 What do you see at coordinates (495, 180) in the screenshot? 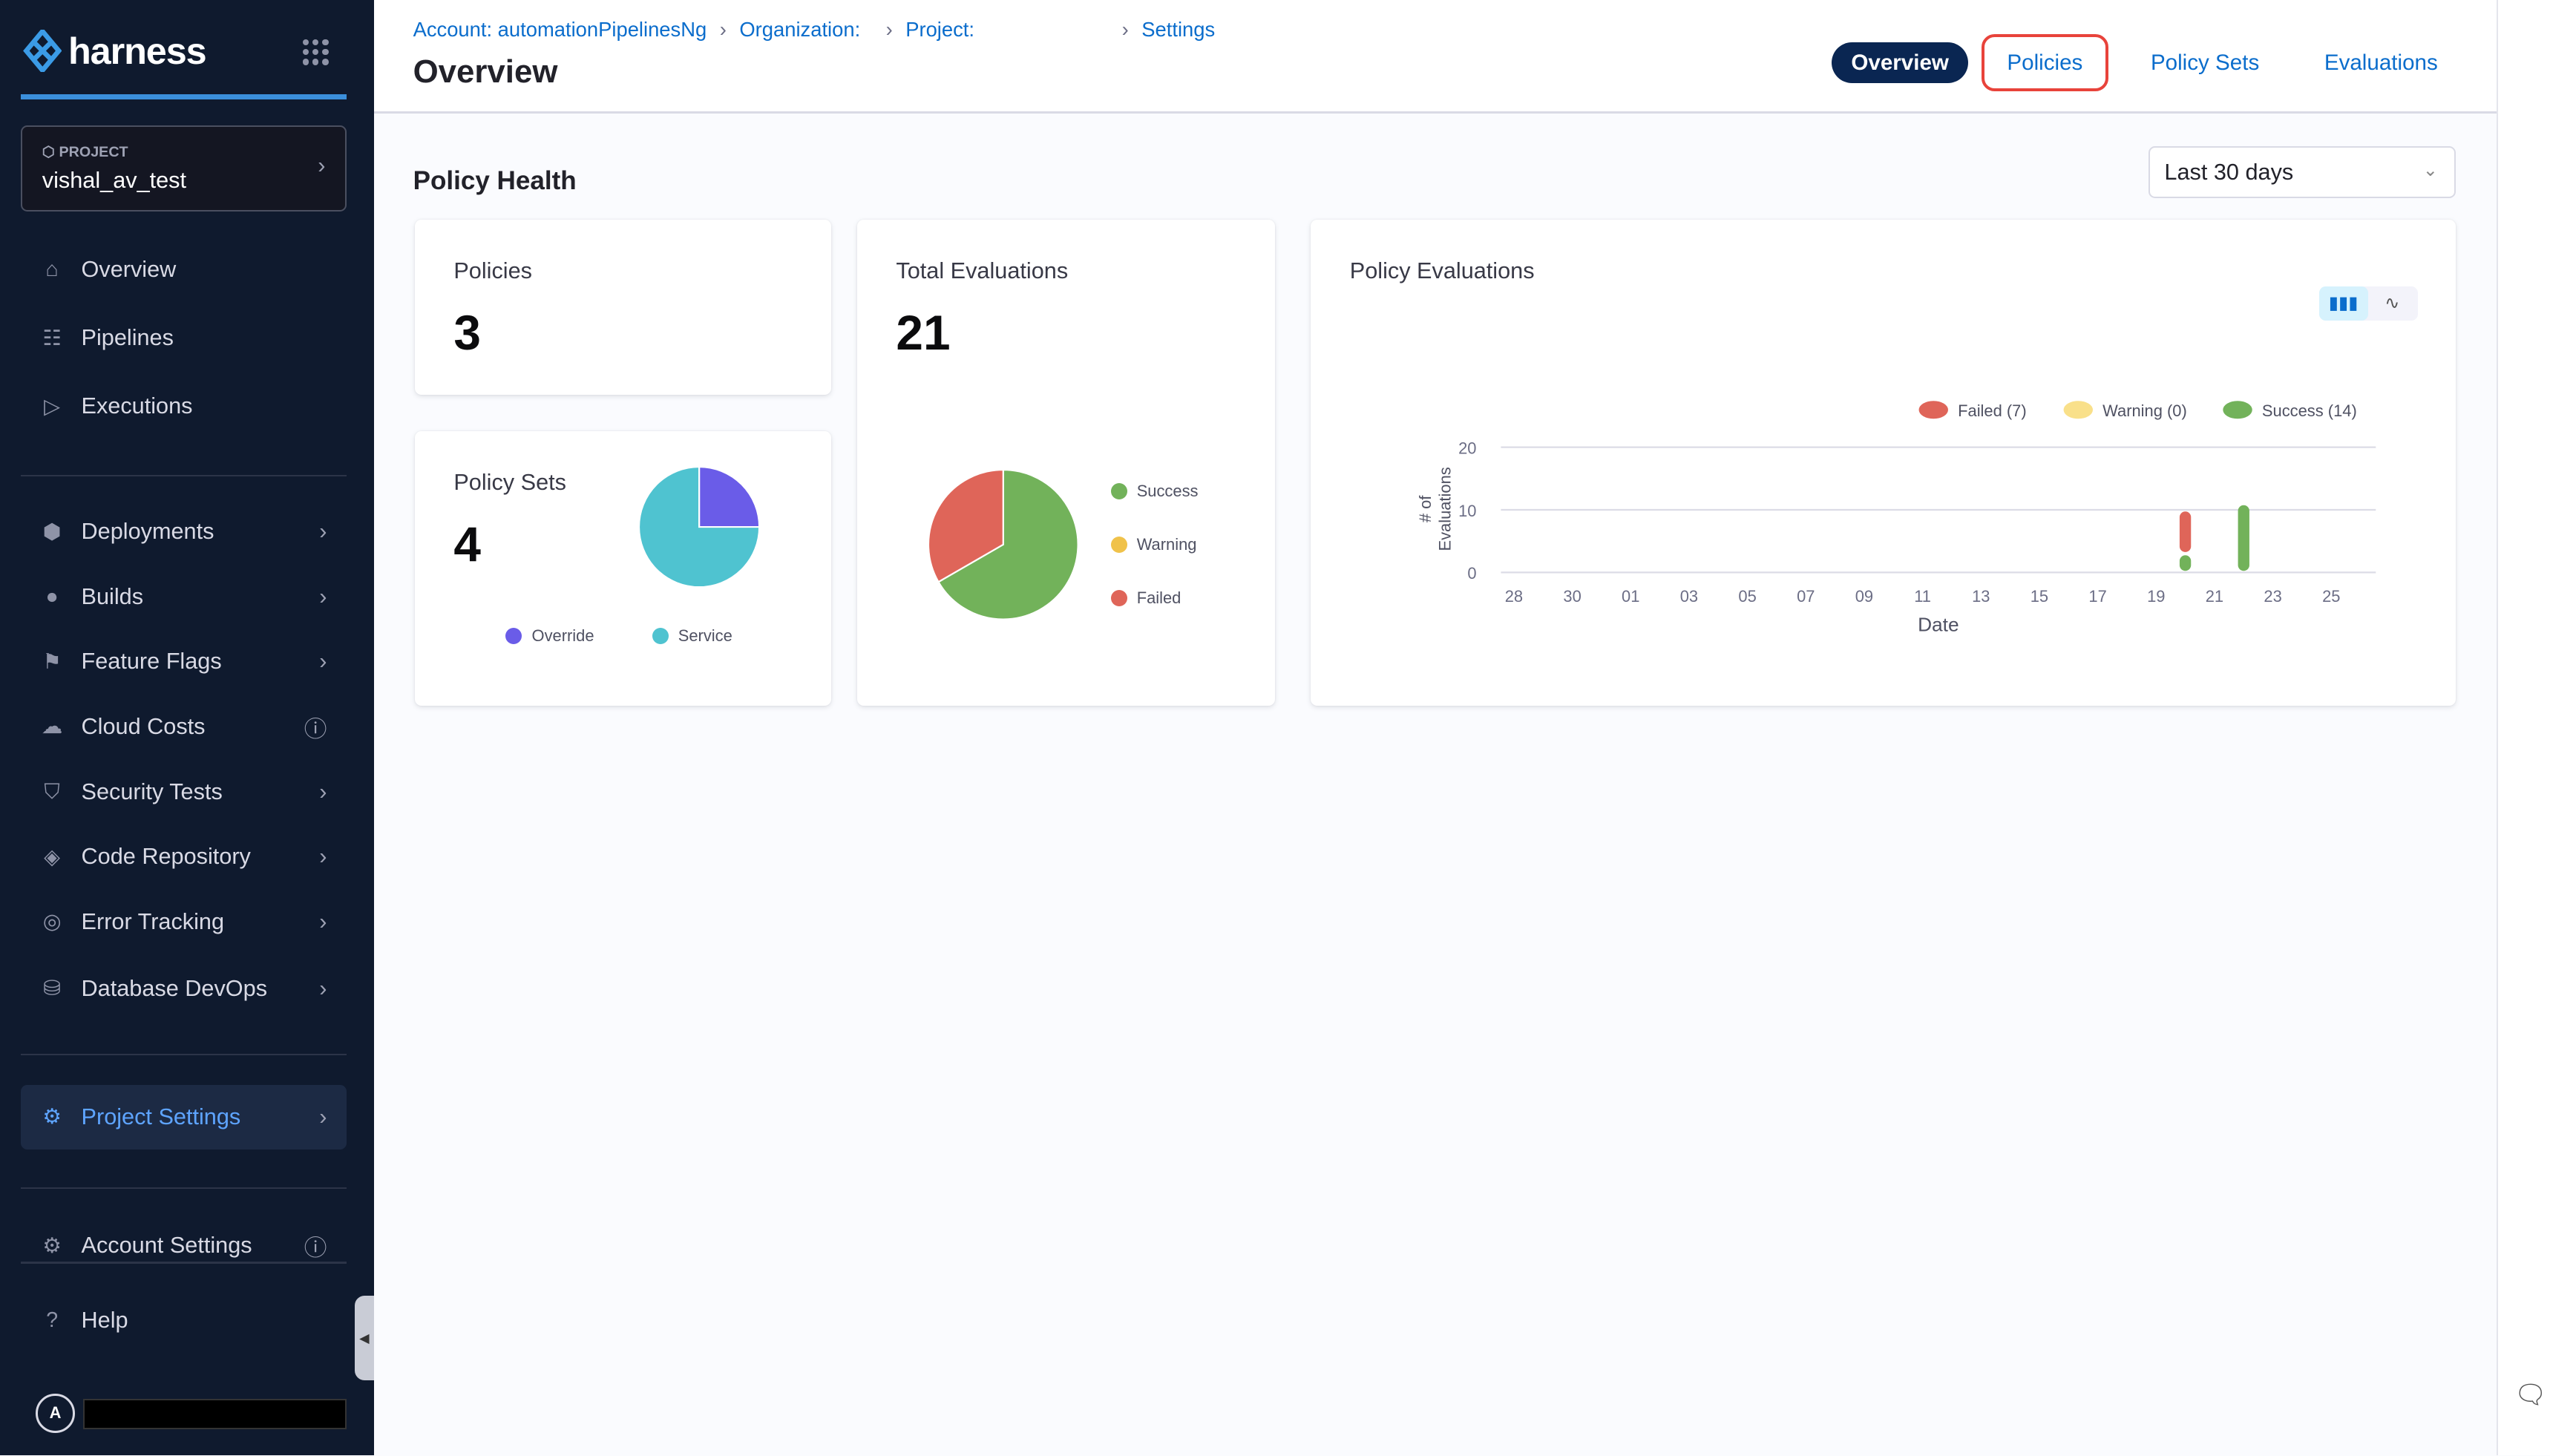
I see `section-title: Policy Health` at bounding box center [495, 180].